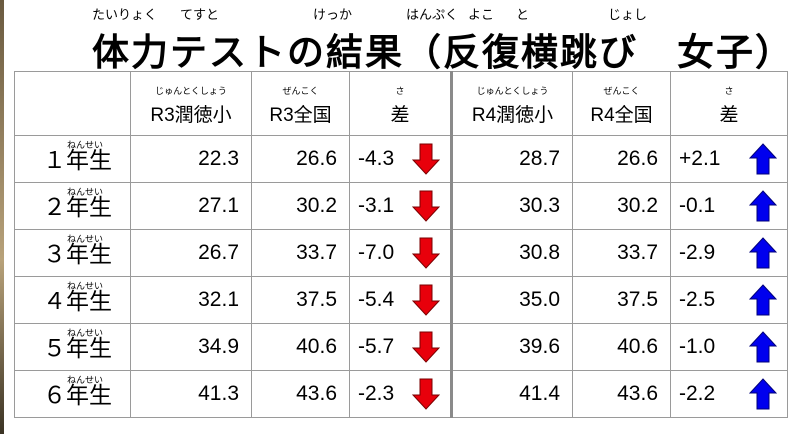 The width and height of the screenshot is (800, 434). What do you see at coordinates (300, 103) in the screenshot?
I see `header-r3-national: ぜんこく R3全国` at bounding box center [300, 103].